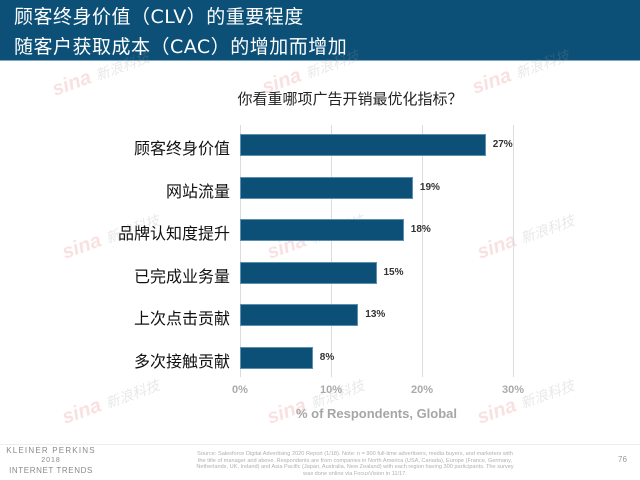  I want to click on brand-line-2: 2018, so click(51, 460).